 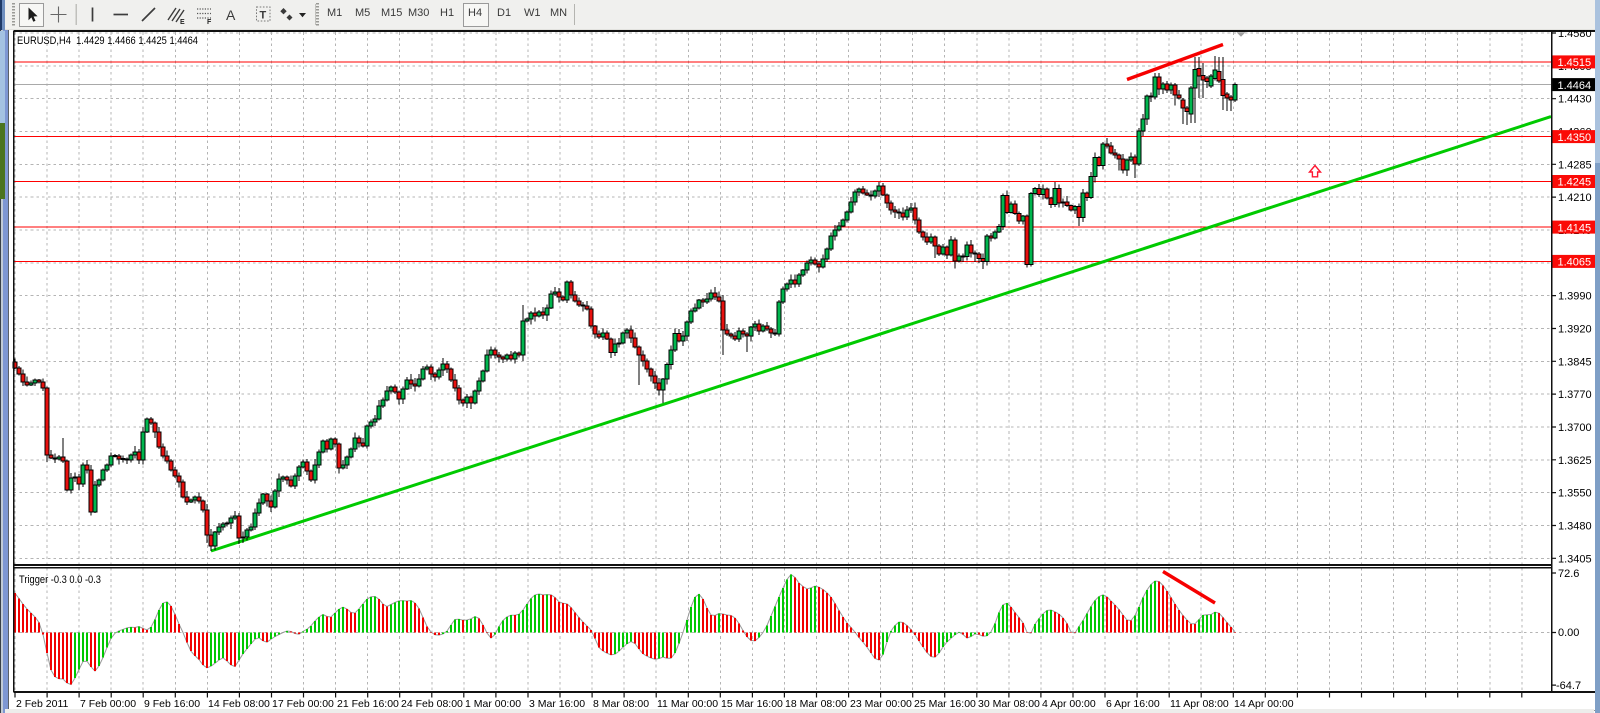 What do you see at coordinates (1199, 704) in the screenshot?
I see `svg-text: 11 Apr 08:00` at bounding box center [1199, 704].